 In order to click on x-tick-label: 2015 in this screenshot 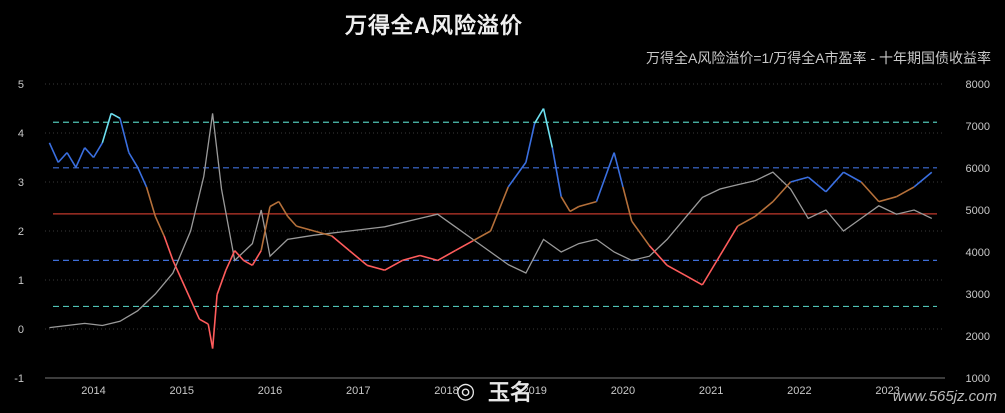, I will do `click(182, 391)`.